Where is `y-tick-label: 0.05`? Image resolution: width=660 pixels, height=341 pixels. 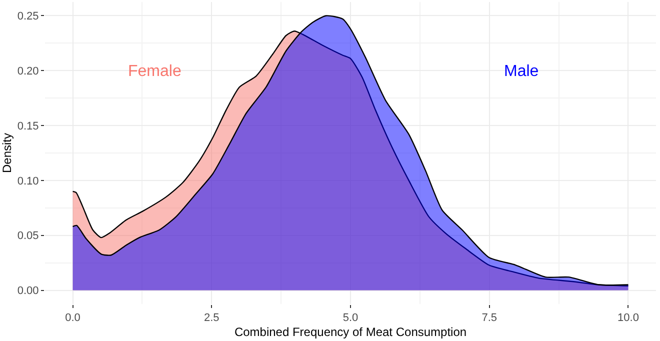 y-tick-label: 0.05 is located at coordinates (28, 236).